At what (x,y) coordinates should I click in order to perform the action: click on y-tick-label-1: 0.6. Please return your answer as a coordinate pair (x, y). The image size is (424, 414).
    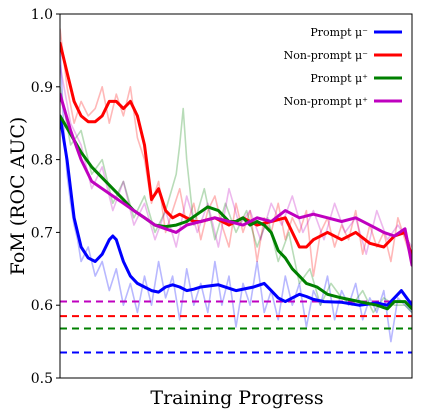
    Looking at the image, I should click on (42, 306).